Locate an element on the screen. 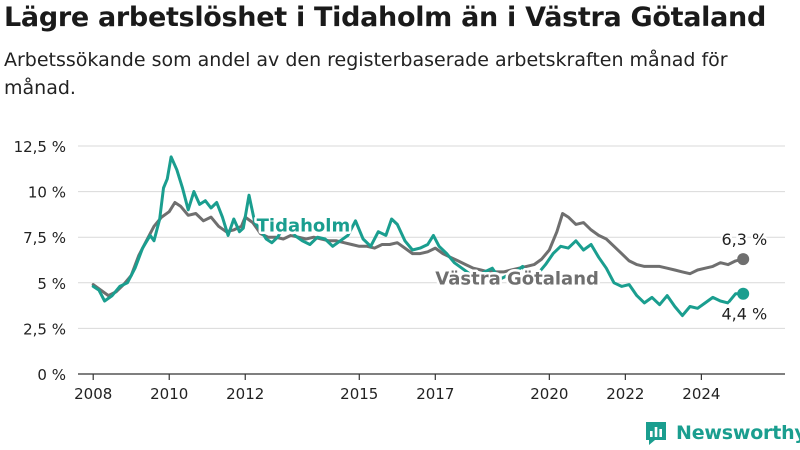 The height and width of the screenshot is (450, 800). series-end-value-label: 6,3 % is located at coordinates (744, 239).